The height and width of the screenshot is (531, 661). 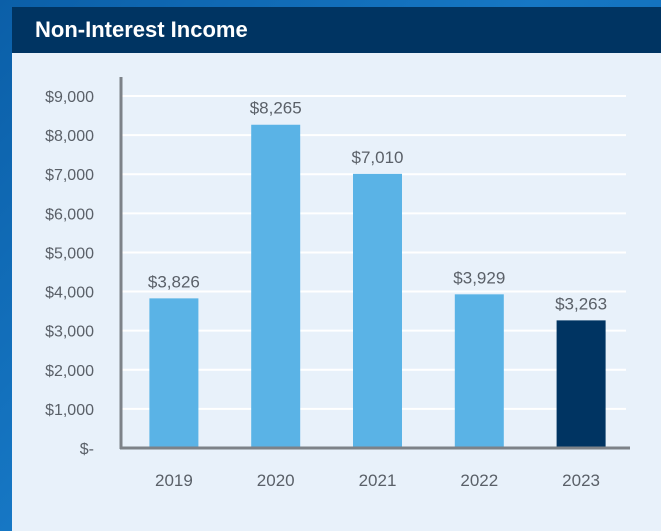 What do you see at coordinates (276, 480) in the screenshot?
I see `x-tick-label-2020: 2020` at bounding box center [276, 480].